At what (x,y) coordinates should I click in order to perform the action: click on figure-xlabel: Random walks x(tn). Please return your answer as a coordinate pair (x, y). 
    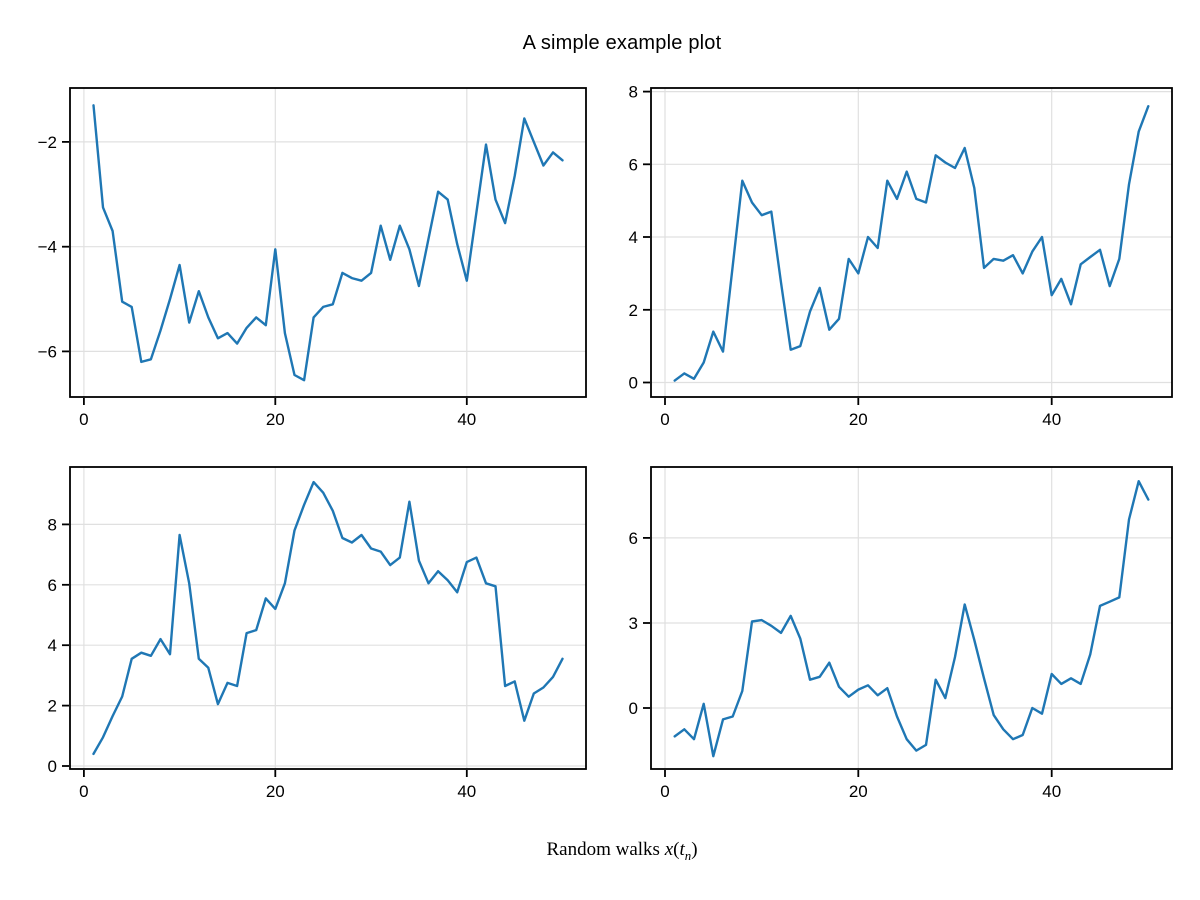
    Looking at the image, I should click on (622, 851).